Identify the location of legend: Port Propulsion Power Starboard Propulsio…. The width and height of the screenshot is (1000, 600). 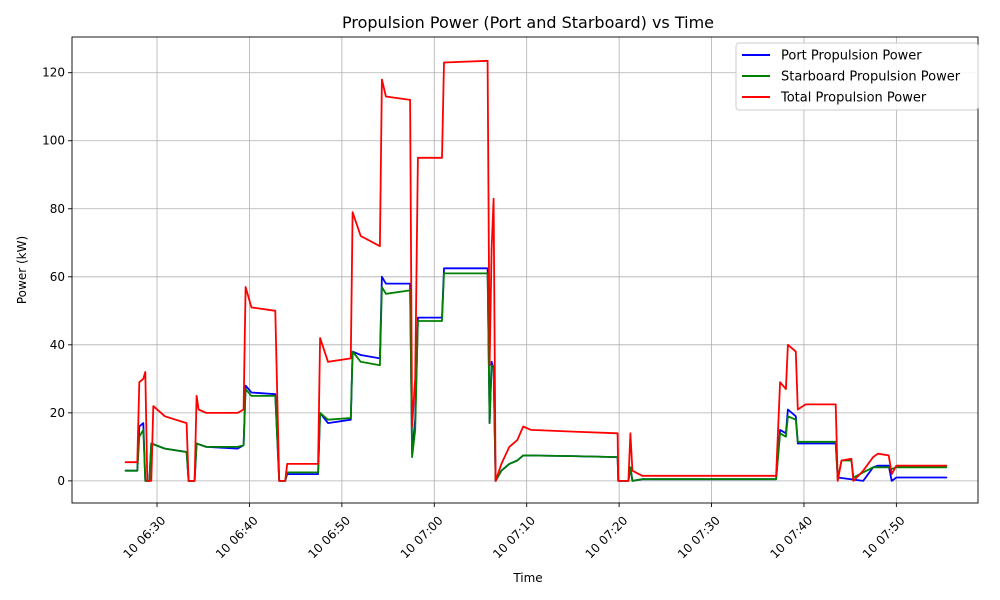
(857, 76).